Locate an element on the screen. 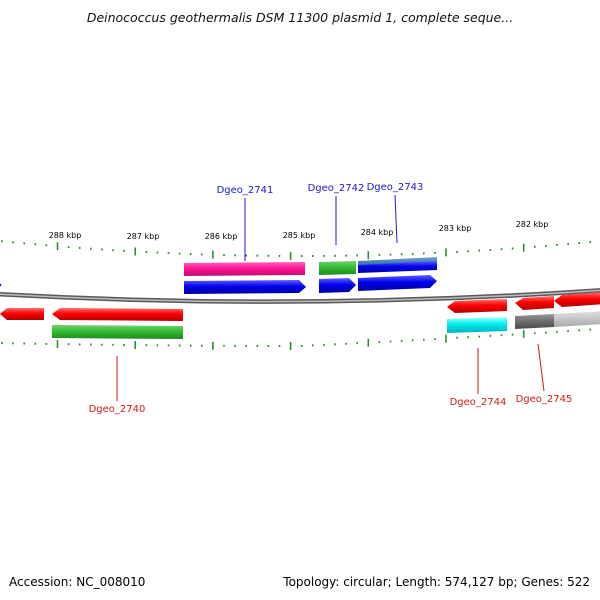 The image size is (600, 600). gene-feature-pink is located at coordinates (244, 269).